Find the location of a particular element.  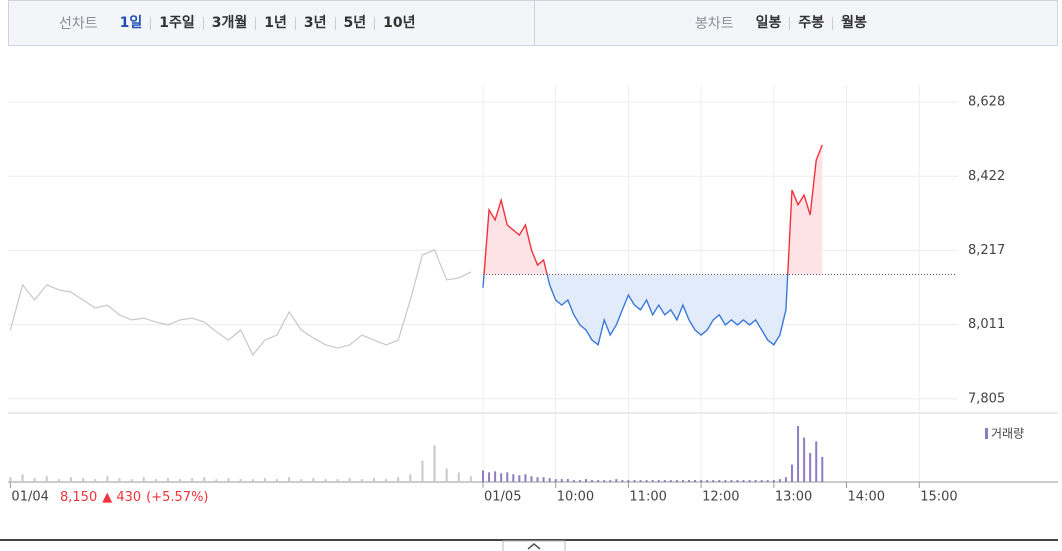

y-tick-label: 8,011 is located at coordinates (986, 324).